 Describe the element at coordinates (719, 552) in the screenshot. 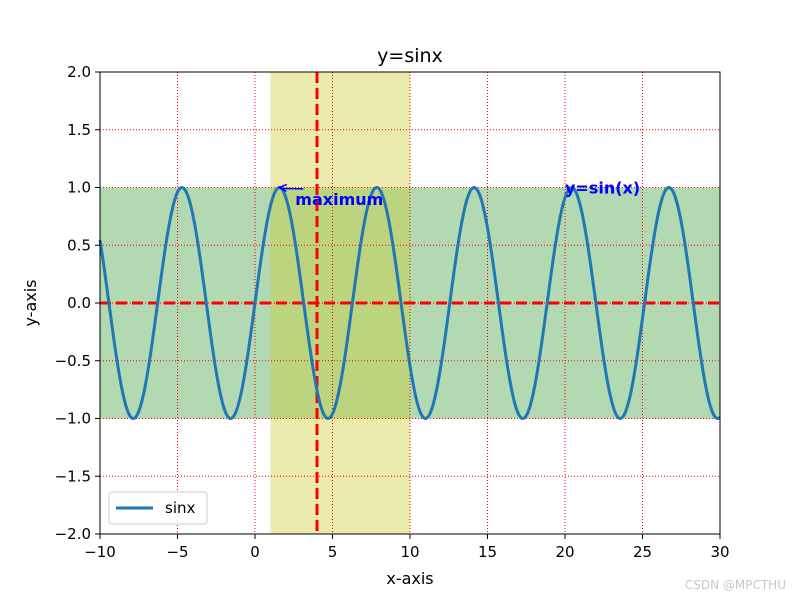

I see `x-tick-label-8: 30` at that location.